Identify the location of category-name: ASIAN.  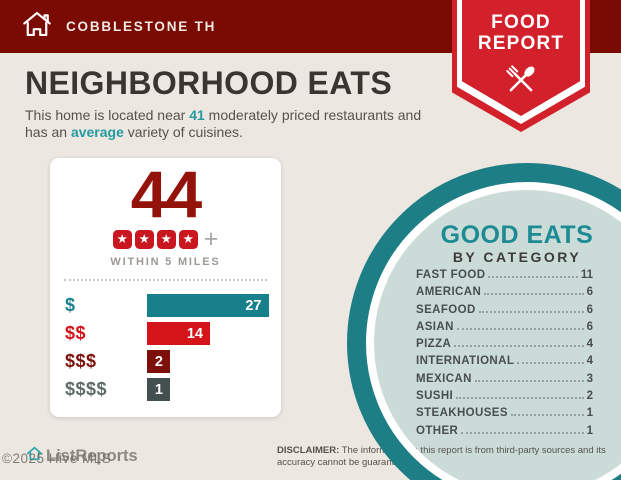
(435, 326).